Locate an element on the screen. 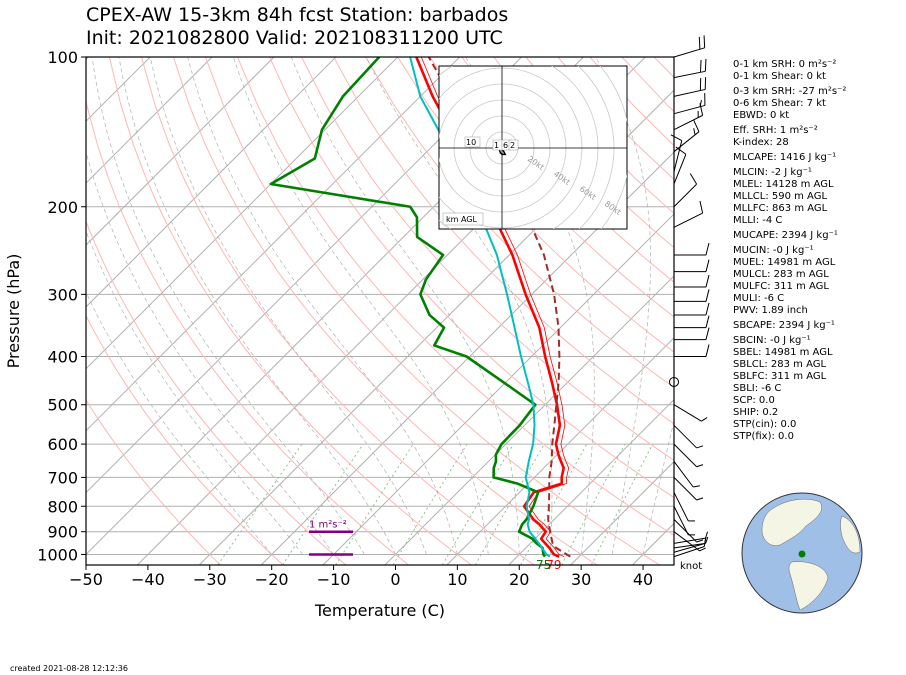 The width and height of the screenshot is (906, 675). index-line: Eff. SRH: 1 m²s⁻² is located at coordinates (775, 130).